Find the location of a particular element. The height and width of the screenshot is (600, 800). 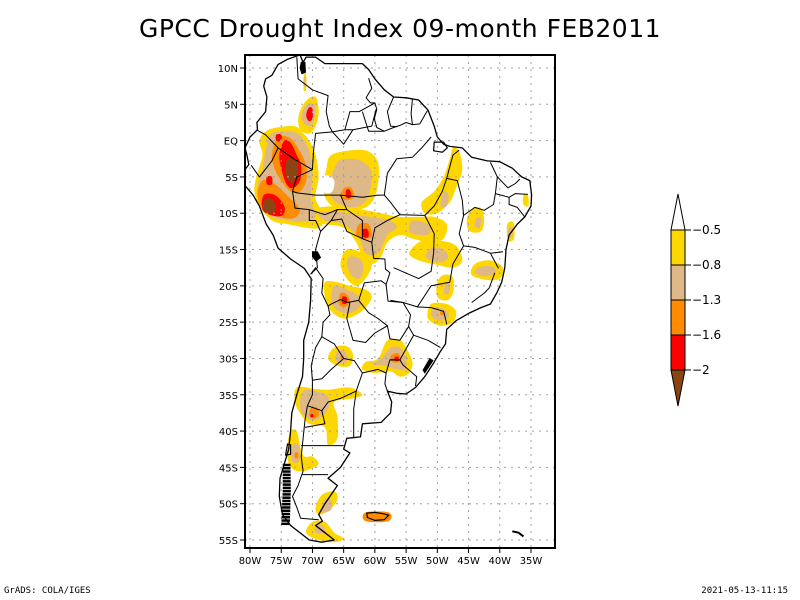

lat-tick-label: 20S is located at coordinates (228, 287).